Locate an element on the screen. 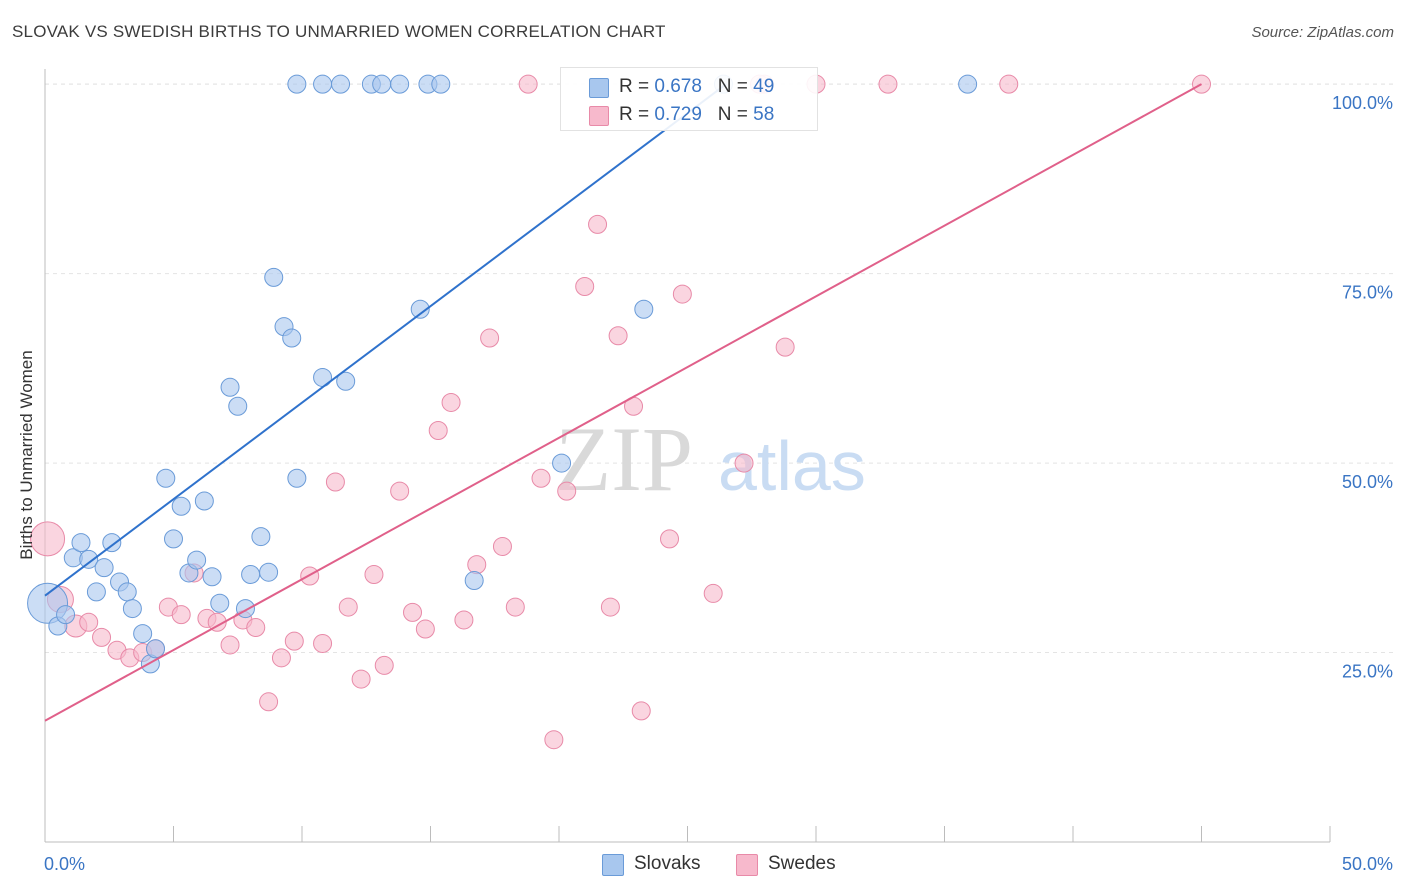 The image size is (1406, 892). stats-legend: R = 0.678 N = 49 R = 0.729 N = 58 is located at coordinates (689, 99).